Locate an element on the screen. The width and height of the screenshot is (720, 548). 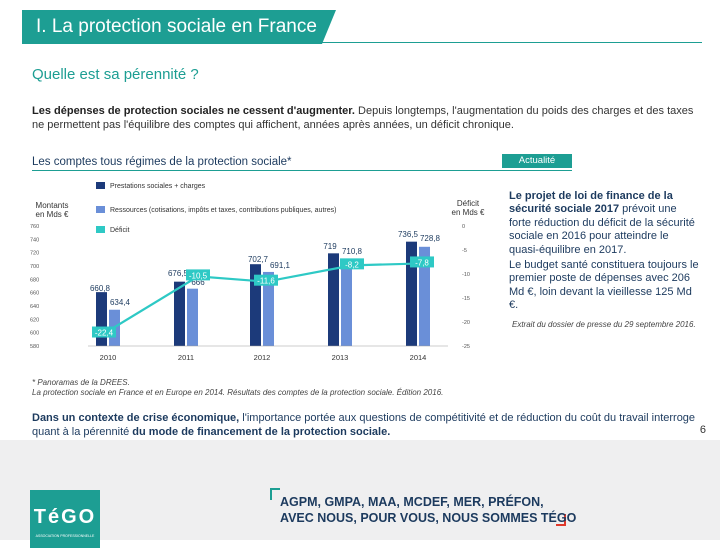
category-label: 2012 is located at coordinates (262, 357).